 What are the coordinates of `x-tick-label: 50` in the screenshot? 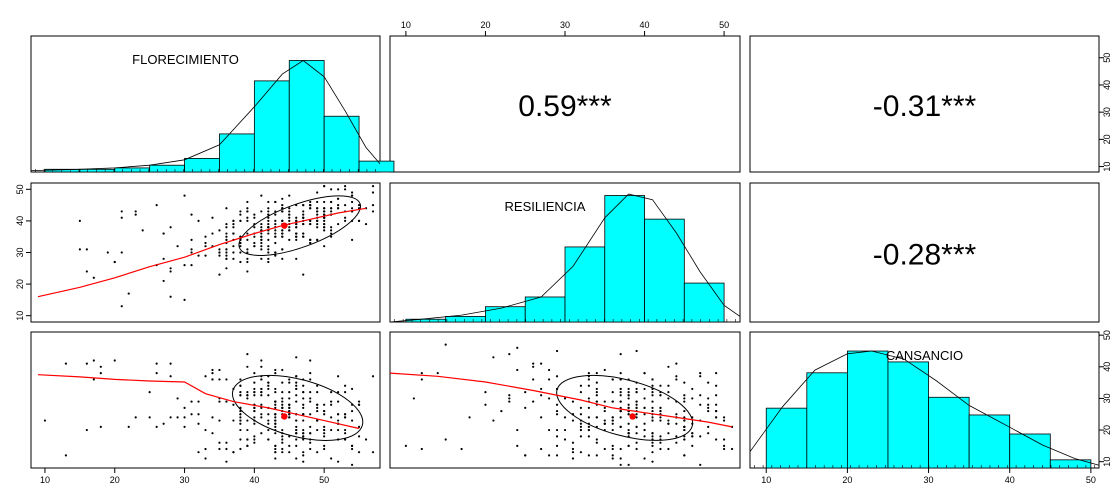 It's located at (324, 480).